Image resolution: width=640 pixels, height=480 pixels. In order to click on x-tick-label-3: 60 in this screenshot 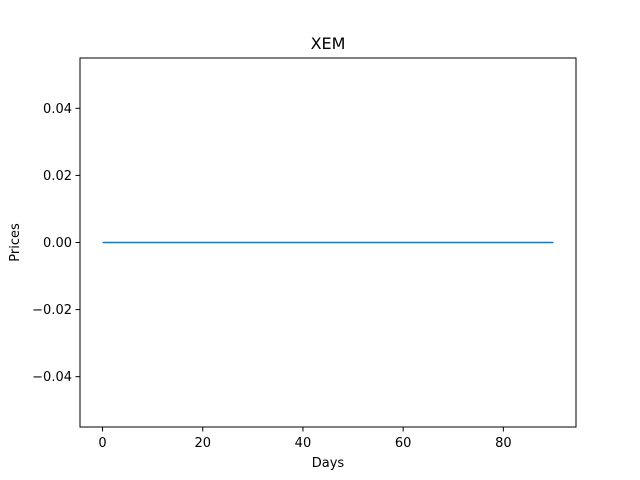, I will do `click(403, 443)`.